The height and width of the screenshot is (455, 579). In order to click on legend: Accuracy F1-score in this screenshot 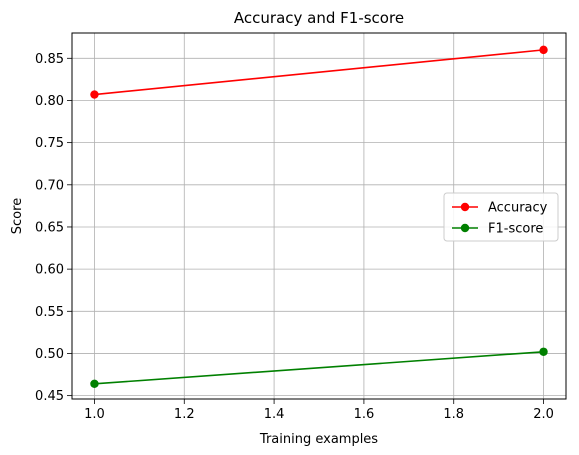, I will do `click(501, 217)`.